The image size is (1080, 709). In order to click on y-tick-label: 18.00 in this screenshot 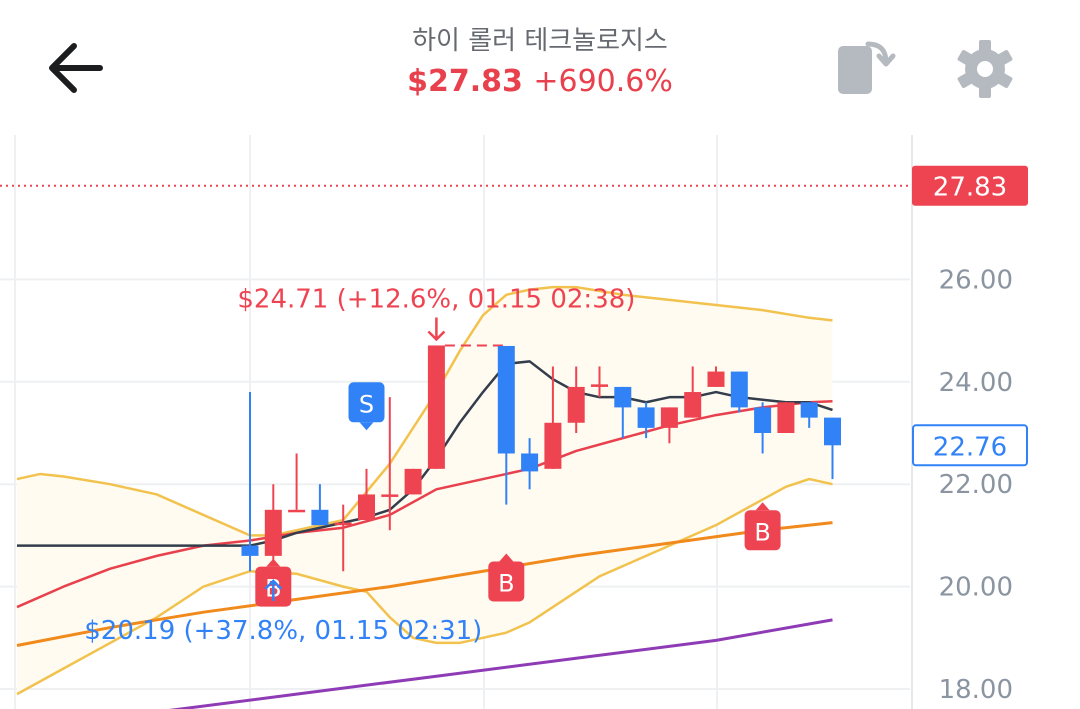, I will do `click(976, 690)`.